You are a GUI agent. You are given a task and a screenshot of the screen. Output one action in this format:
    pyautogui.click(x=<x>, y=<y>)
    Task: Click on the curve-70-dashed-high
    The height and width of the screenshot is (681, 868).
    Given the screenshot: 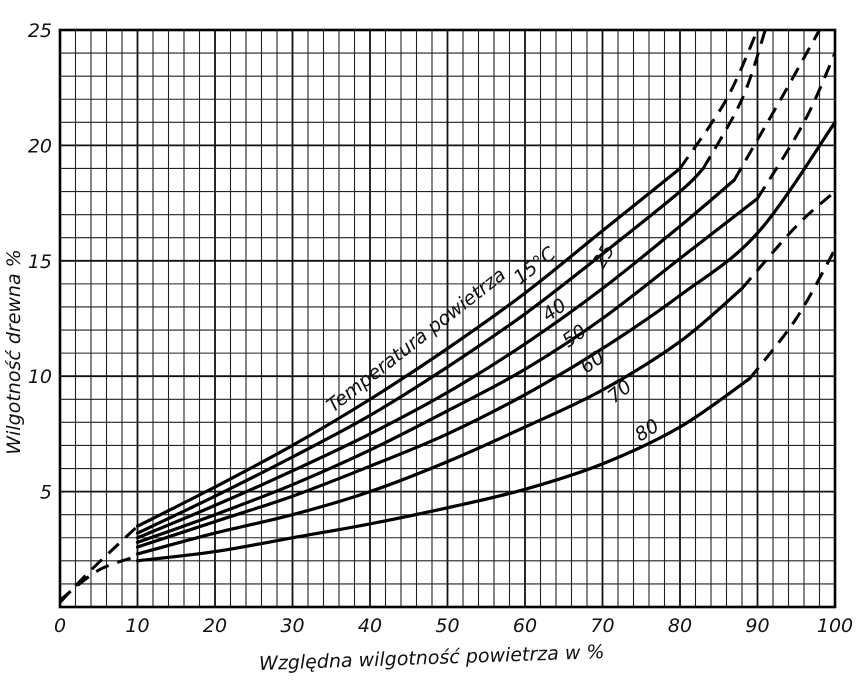 What is the action you would take?
    pyautogui.click(x=788, y=240)
    